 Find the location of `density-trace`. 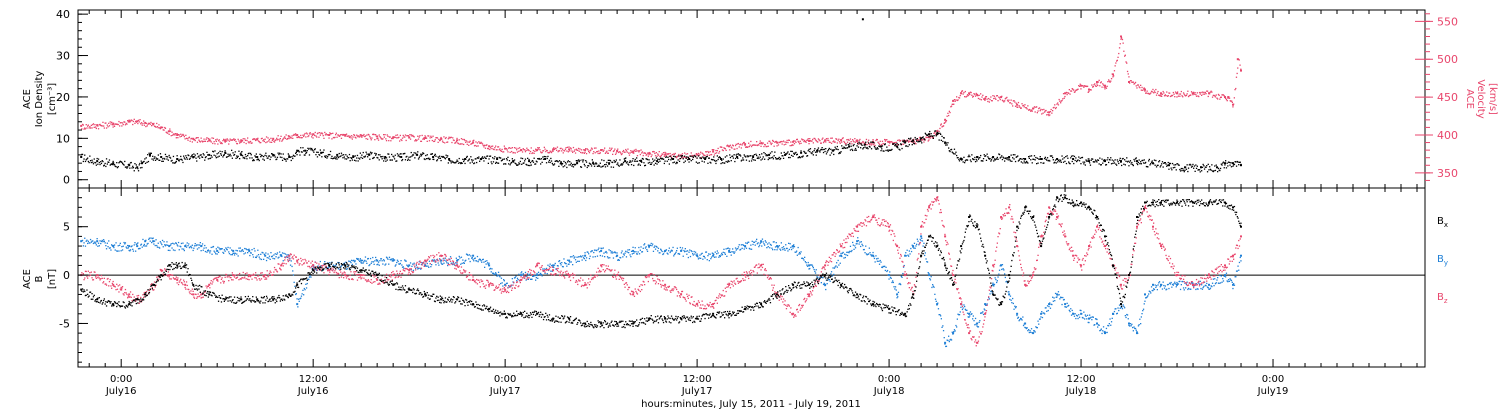

density-trace is located at coordinates (661, 151).